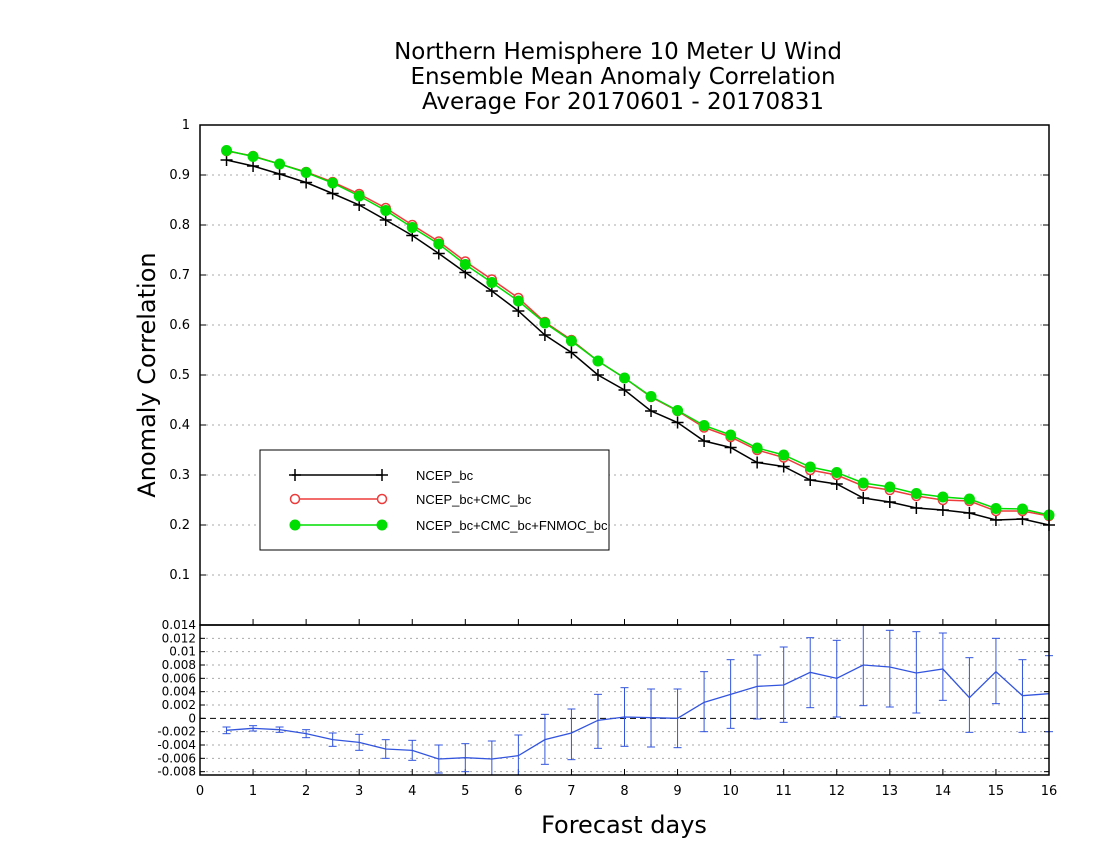 This screenshot has height=850, width=1100. I want to click on difference-series, so click(637, 700).